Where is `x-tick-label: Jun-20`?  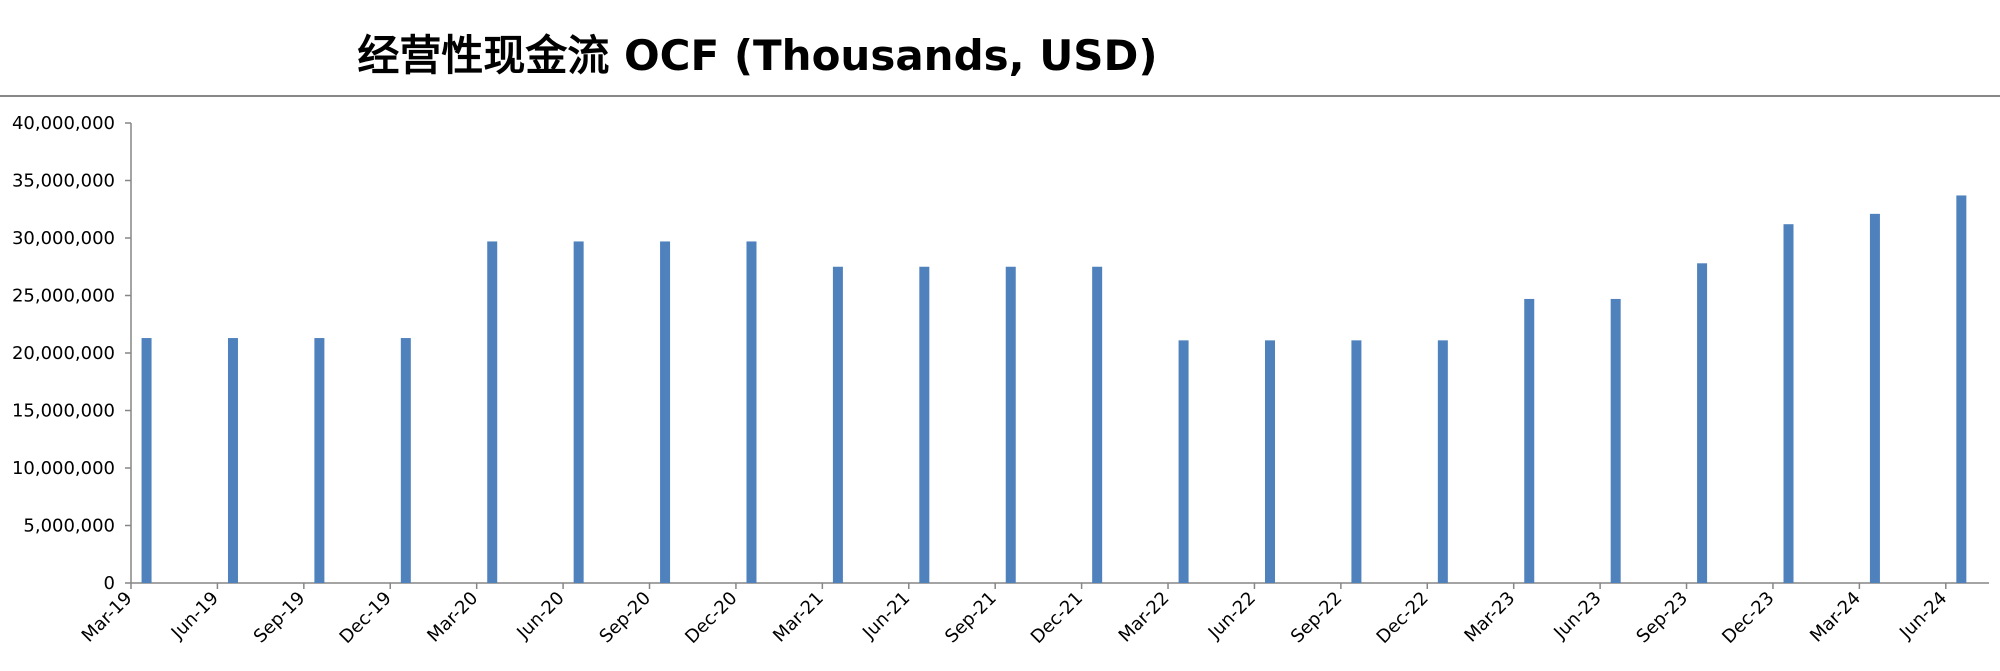
x-tick-label: Jun-20 is located at coordinates (540, 616).